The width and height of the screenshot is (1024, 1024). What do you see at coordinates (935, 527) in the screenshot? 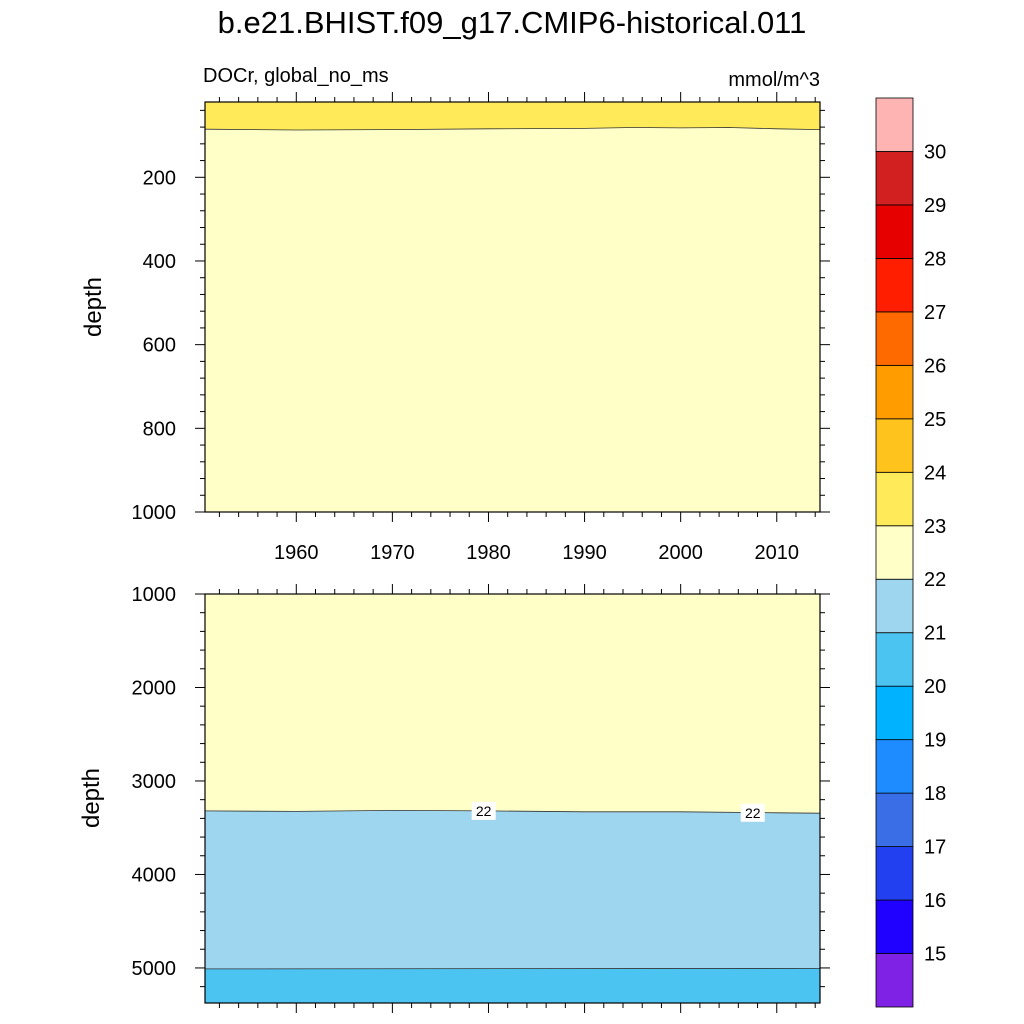
I see `colorbar-label: 23` at bounding box center [935, 527].